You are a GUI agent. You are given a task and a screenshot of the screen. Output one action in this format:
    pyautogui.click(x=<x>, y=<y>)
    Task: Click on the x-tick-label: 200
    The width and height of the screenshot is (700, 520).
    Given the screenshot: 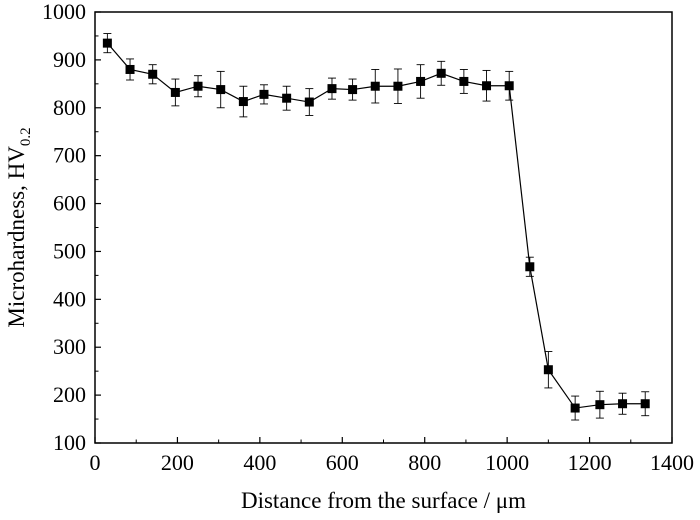 What is the action you would take?
    pyautogui.click(x=177, y=462)
    